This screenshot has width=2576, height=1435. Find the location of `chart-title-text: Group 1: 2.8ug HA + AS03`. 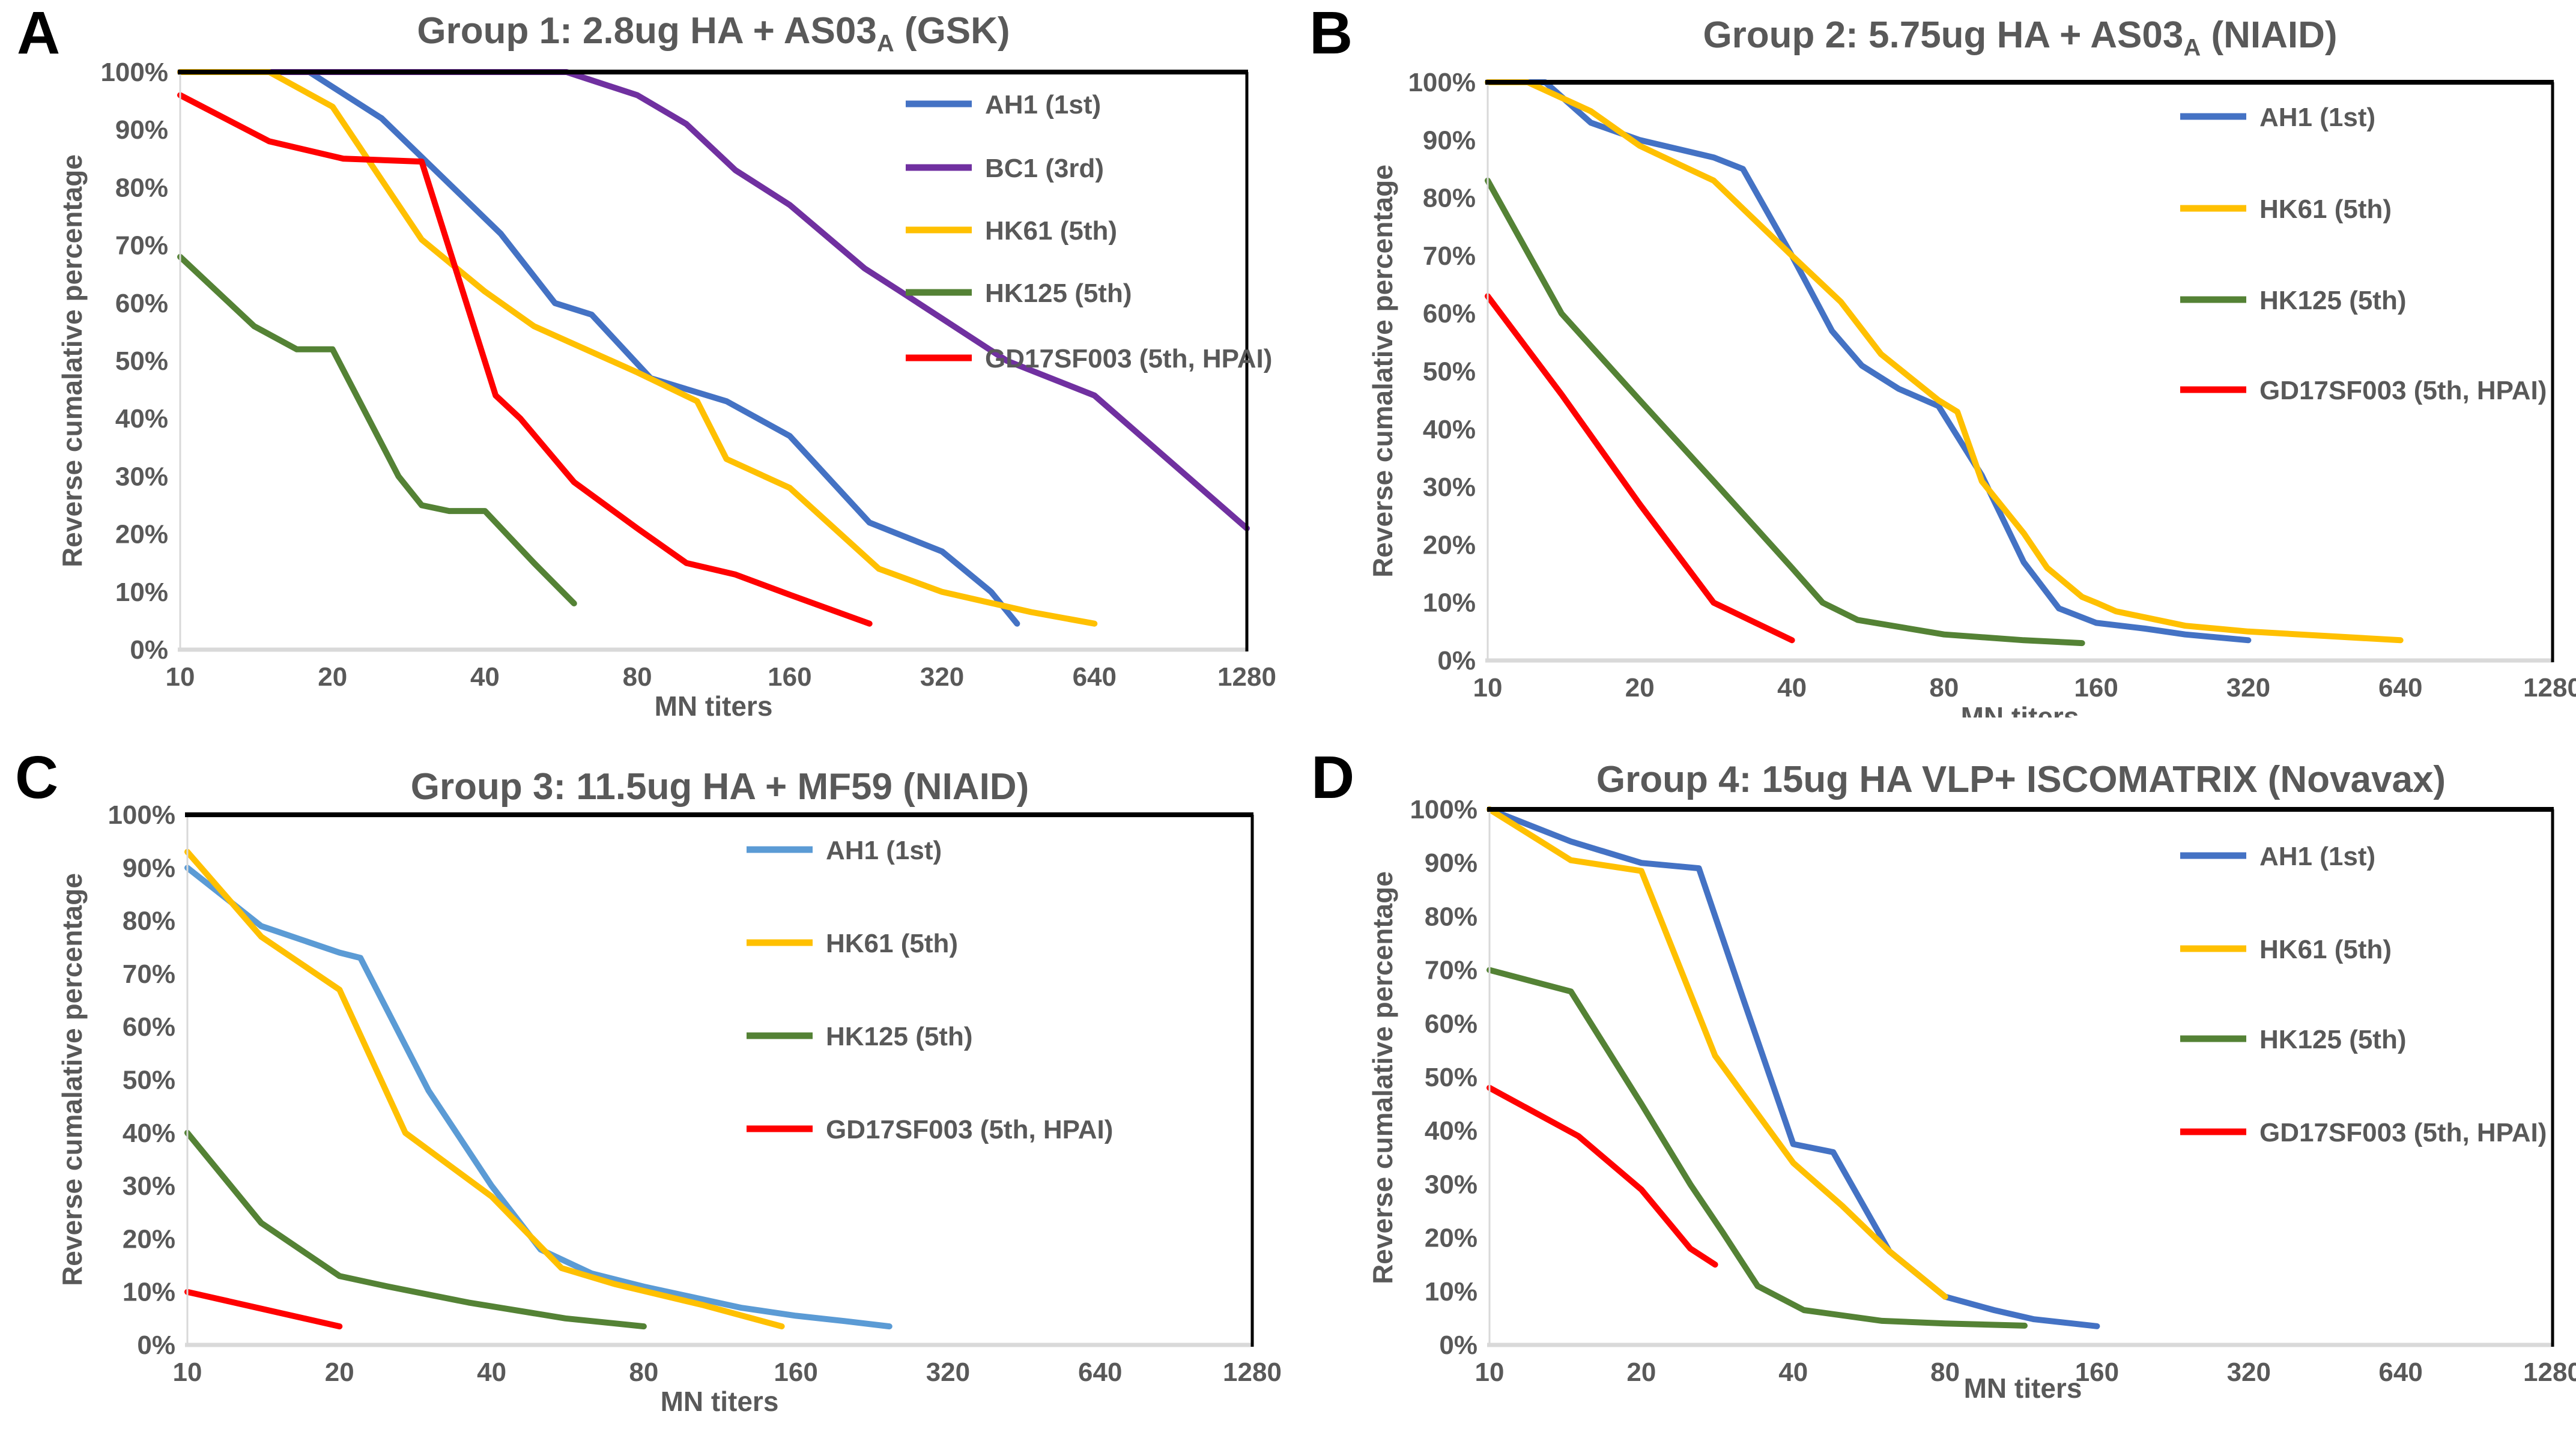

chart-title-text: Group 1: 2.8ug HA + AS03 is located at coordinates (647, 31).